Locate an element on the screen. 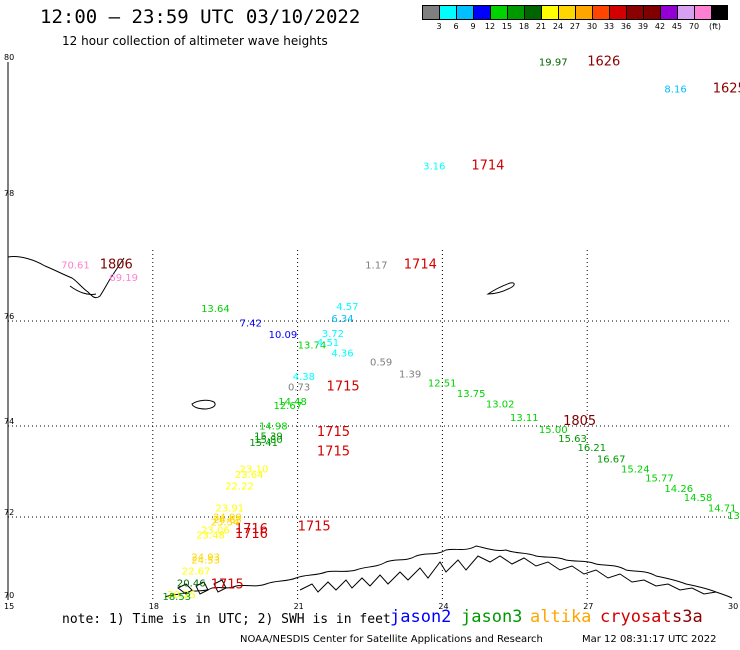 The width and height of the screenshot is (740, 650). latitude-label: 70 is located at coordinates (9, 595).